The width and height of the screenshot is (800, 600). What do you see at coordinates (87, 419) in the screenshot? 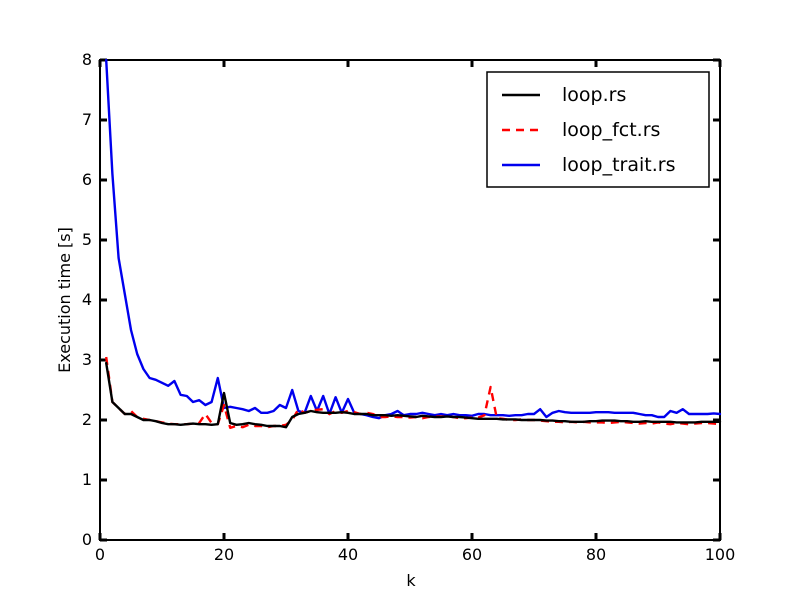
I see `y-tick-label: 2` at bounding box center [87, 419].